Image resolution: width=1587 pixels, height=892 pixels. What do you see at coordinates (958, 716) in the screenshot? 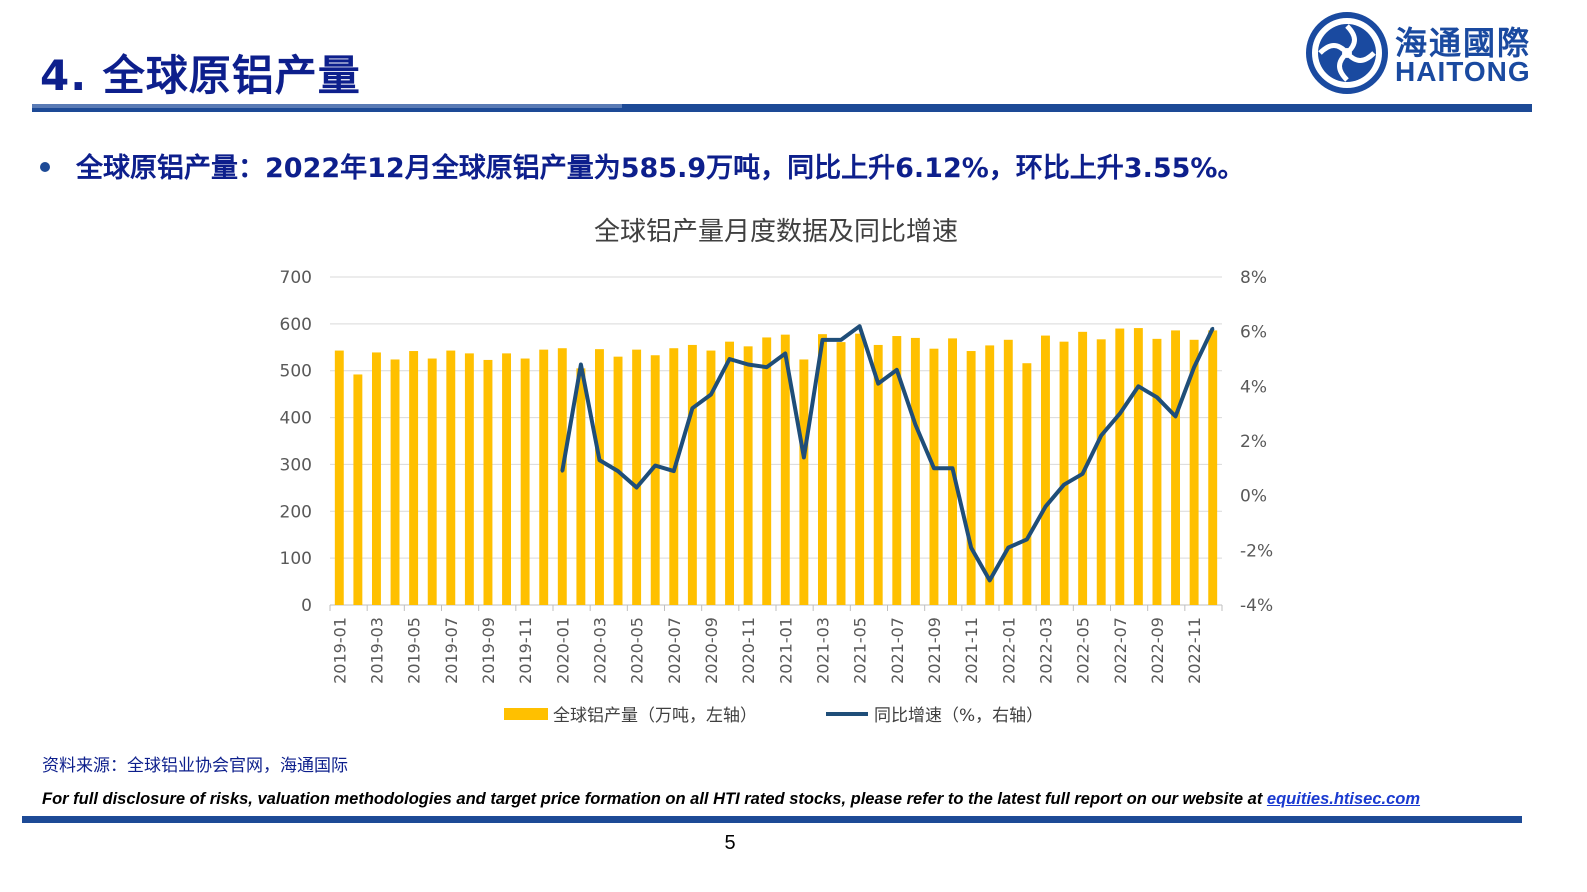
I see `legend-line-label: 同比增速（%，右轴）` at bounding box center [958, 716].